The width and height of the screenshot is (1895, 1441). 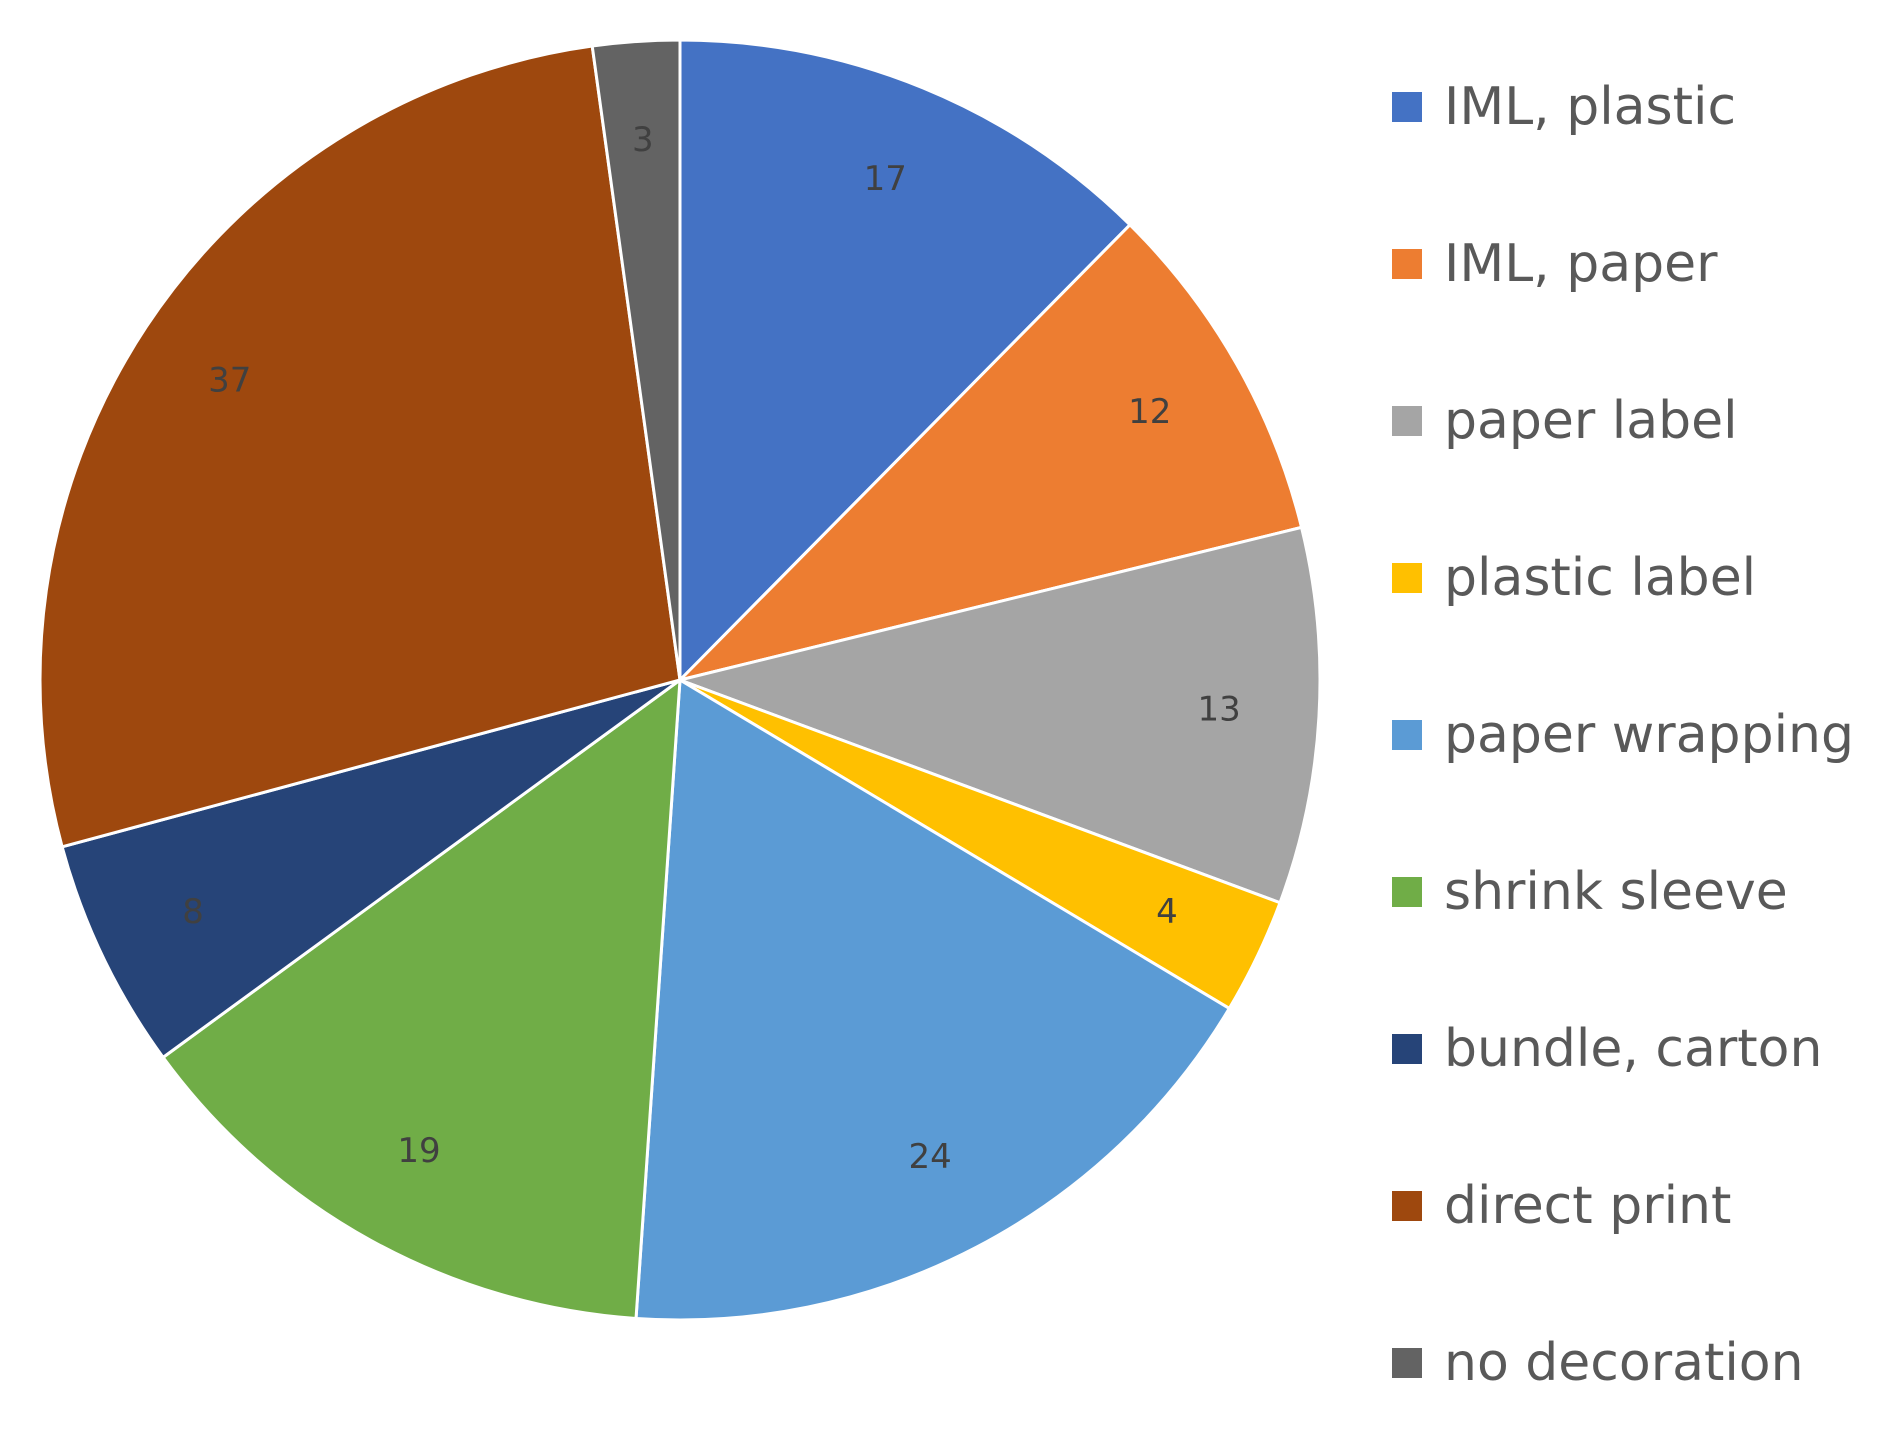 I want to click on legend-item-shrink-sleeve: shrink sleeve, so click(x=1632, y=891).